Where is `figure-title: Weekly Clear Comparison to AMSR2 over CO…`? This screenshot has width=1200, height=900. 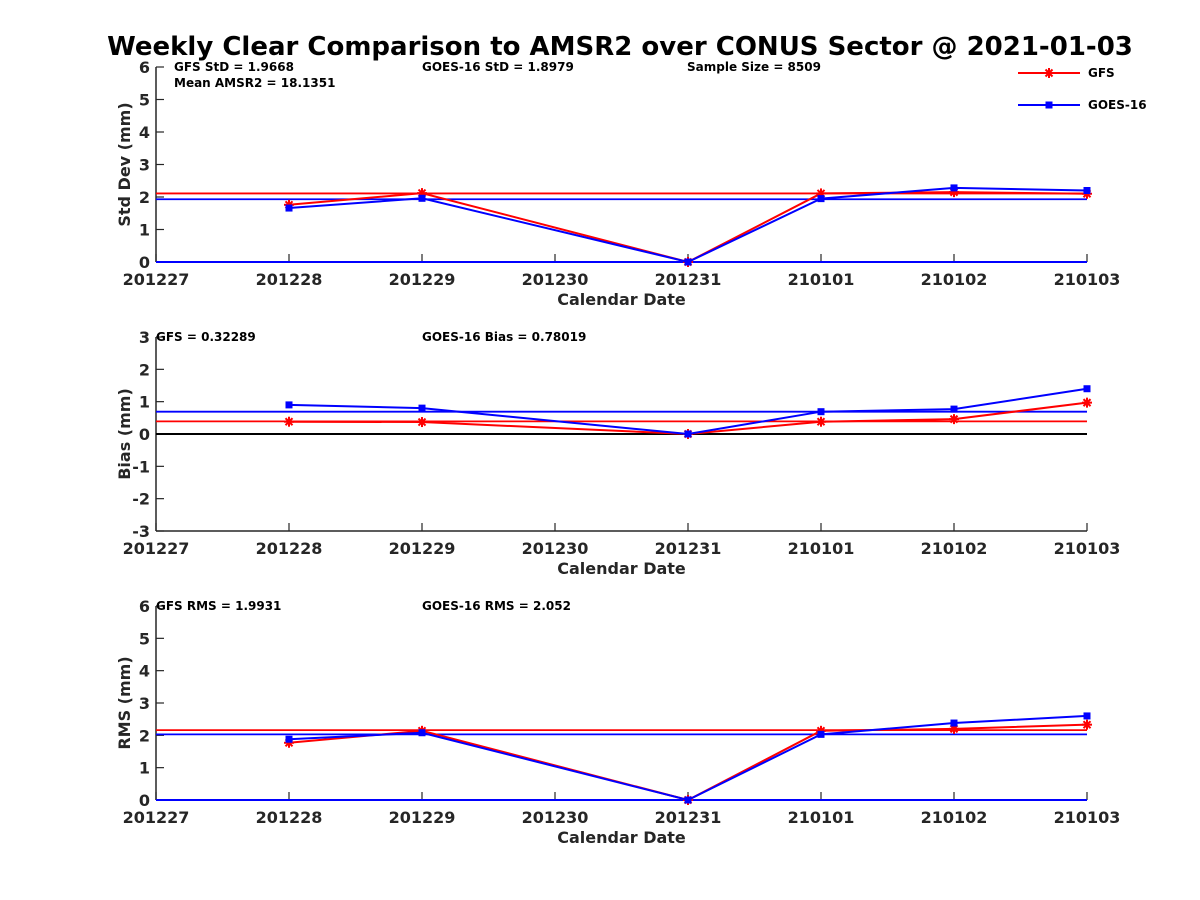 figure-title: Weekly Clear Comparison to AMSR2 over CO… is located at coordinates (620, 47).